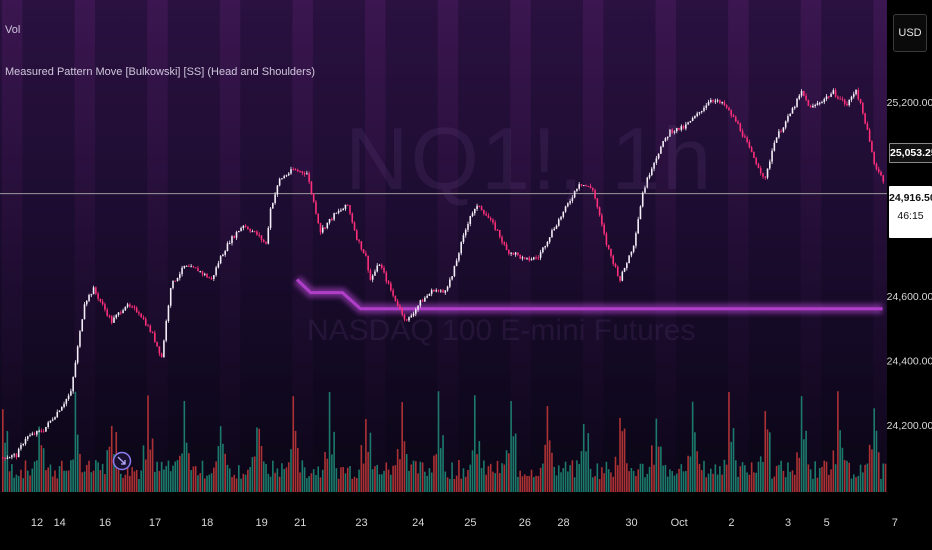 The height and width of the screenshot is (550, 932). Describe the element at coordinates (105, 523) in the screenshot. I see `time-tick-label: 16` at that location.